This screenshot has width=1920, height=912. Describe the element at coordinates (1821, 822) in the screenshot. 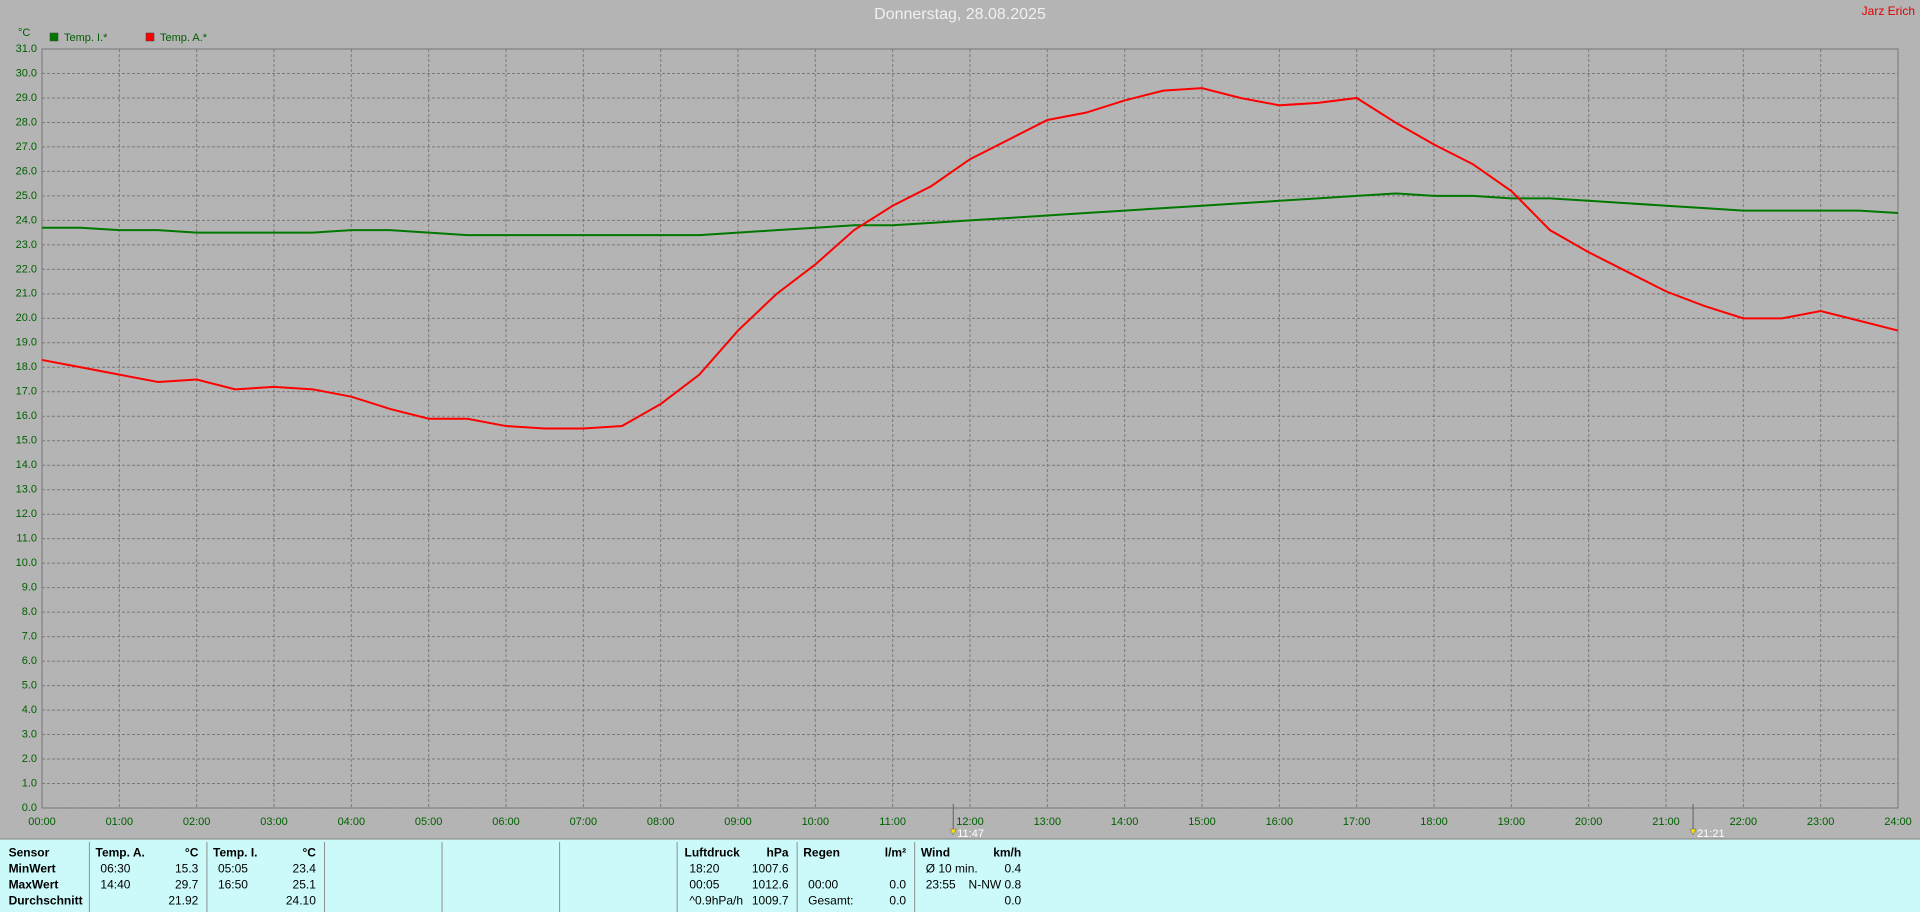

I see `x-tick-label: 23:00` at that location.